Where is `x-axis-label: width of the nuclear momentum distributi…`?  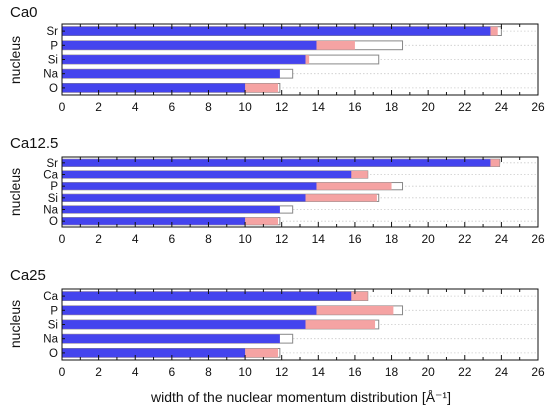
x-axis-label: width of the nuclear momentum distributi… is located at coordinates (300, 397).